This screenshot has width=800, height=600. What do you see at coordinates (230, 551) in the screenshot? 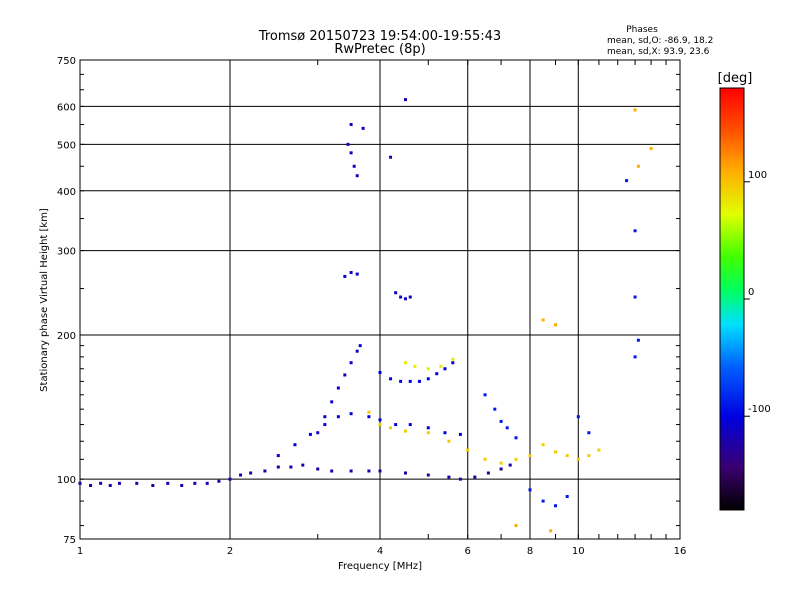
I see `x-tick-label: 2` at bounding box center [230, 551].